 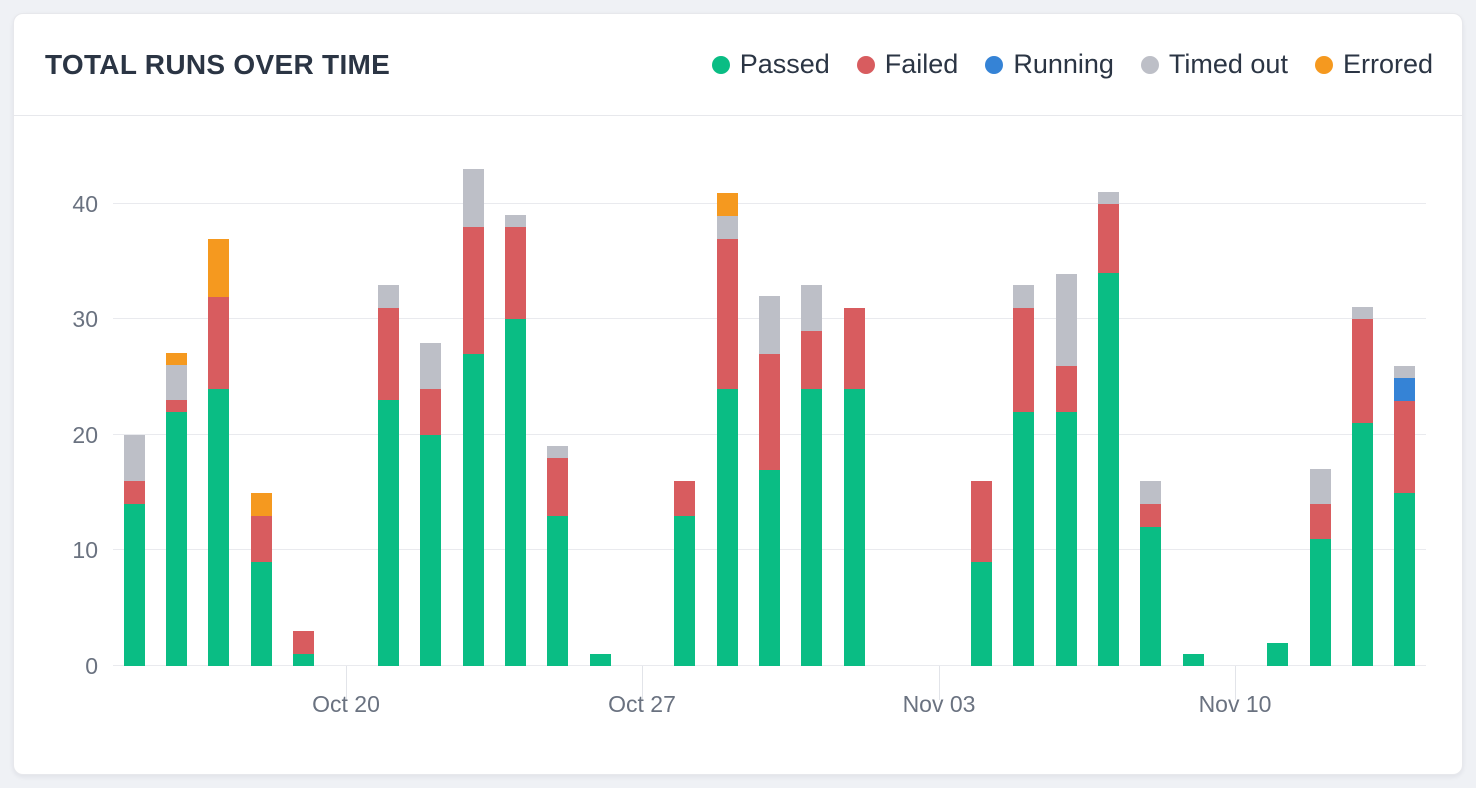 I want to click on errored-dot-icon, so click(x=1323, y=64).